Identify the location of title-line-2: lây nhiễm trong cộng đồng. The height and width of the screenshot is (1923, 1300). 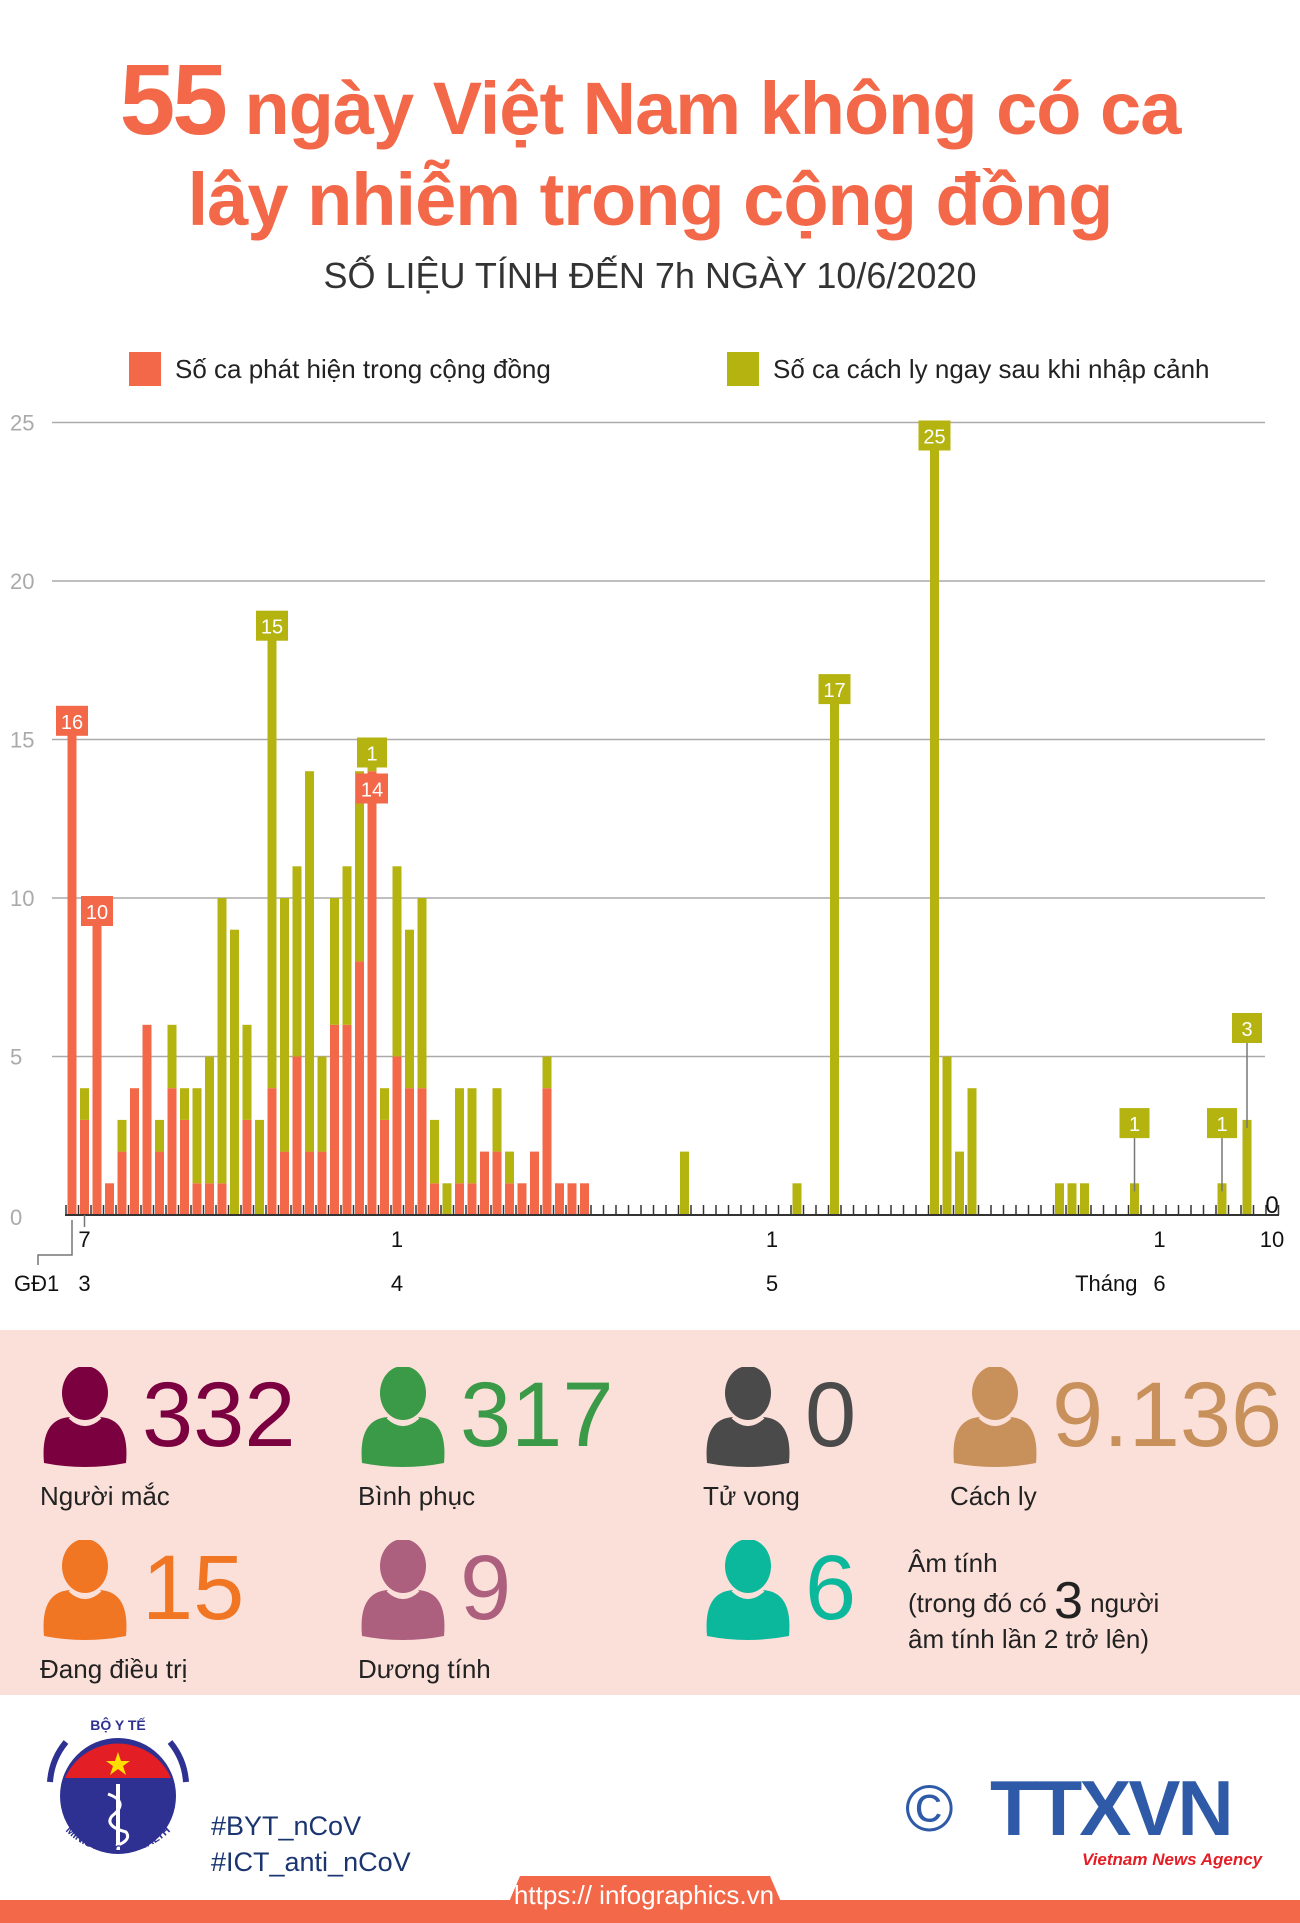
(650, 199).